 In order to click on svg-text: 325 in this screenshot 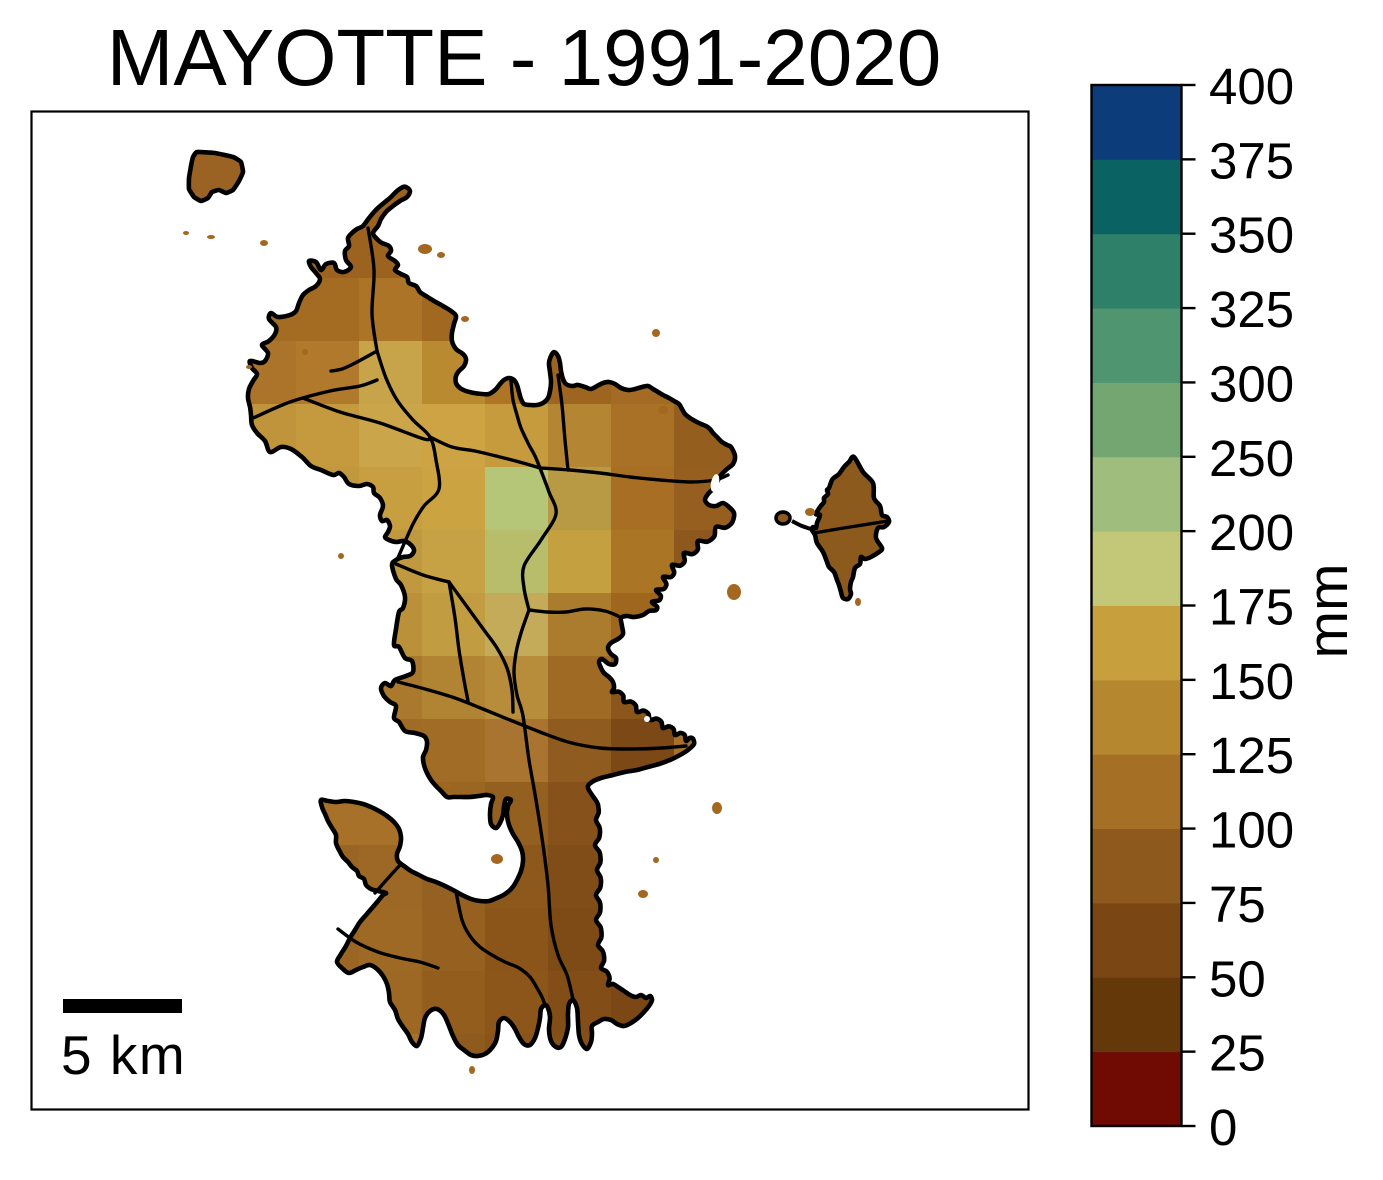, I will do `click(1251, 309)`.